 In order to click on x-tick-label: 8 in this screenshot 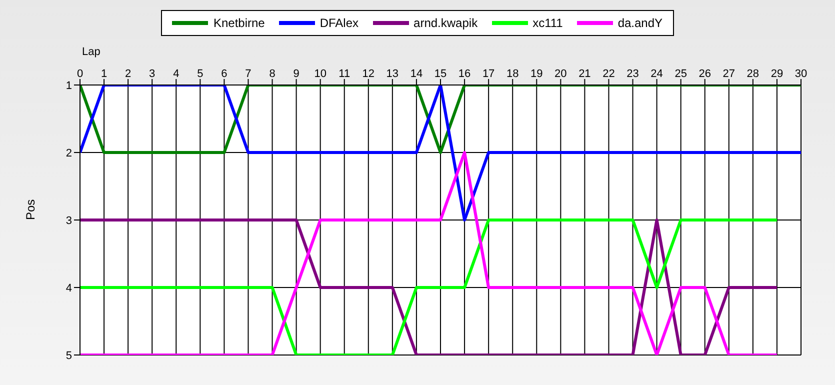, I will do `click(272, 74)`.